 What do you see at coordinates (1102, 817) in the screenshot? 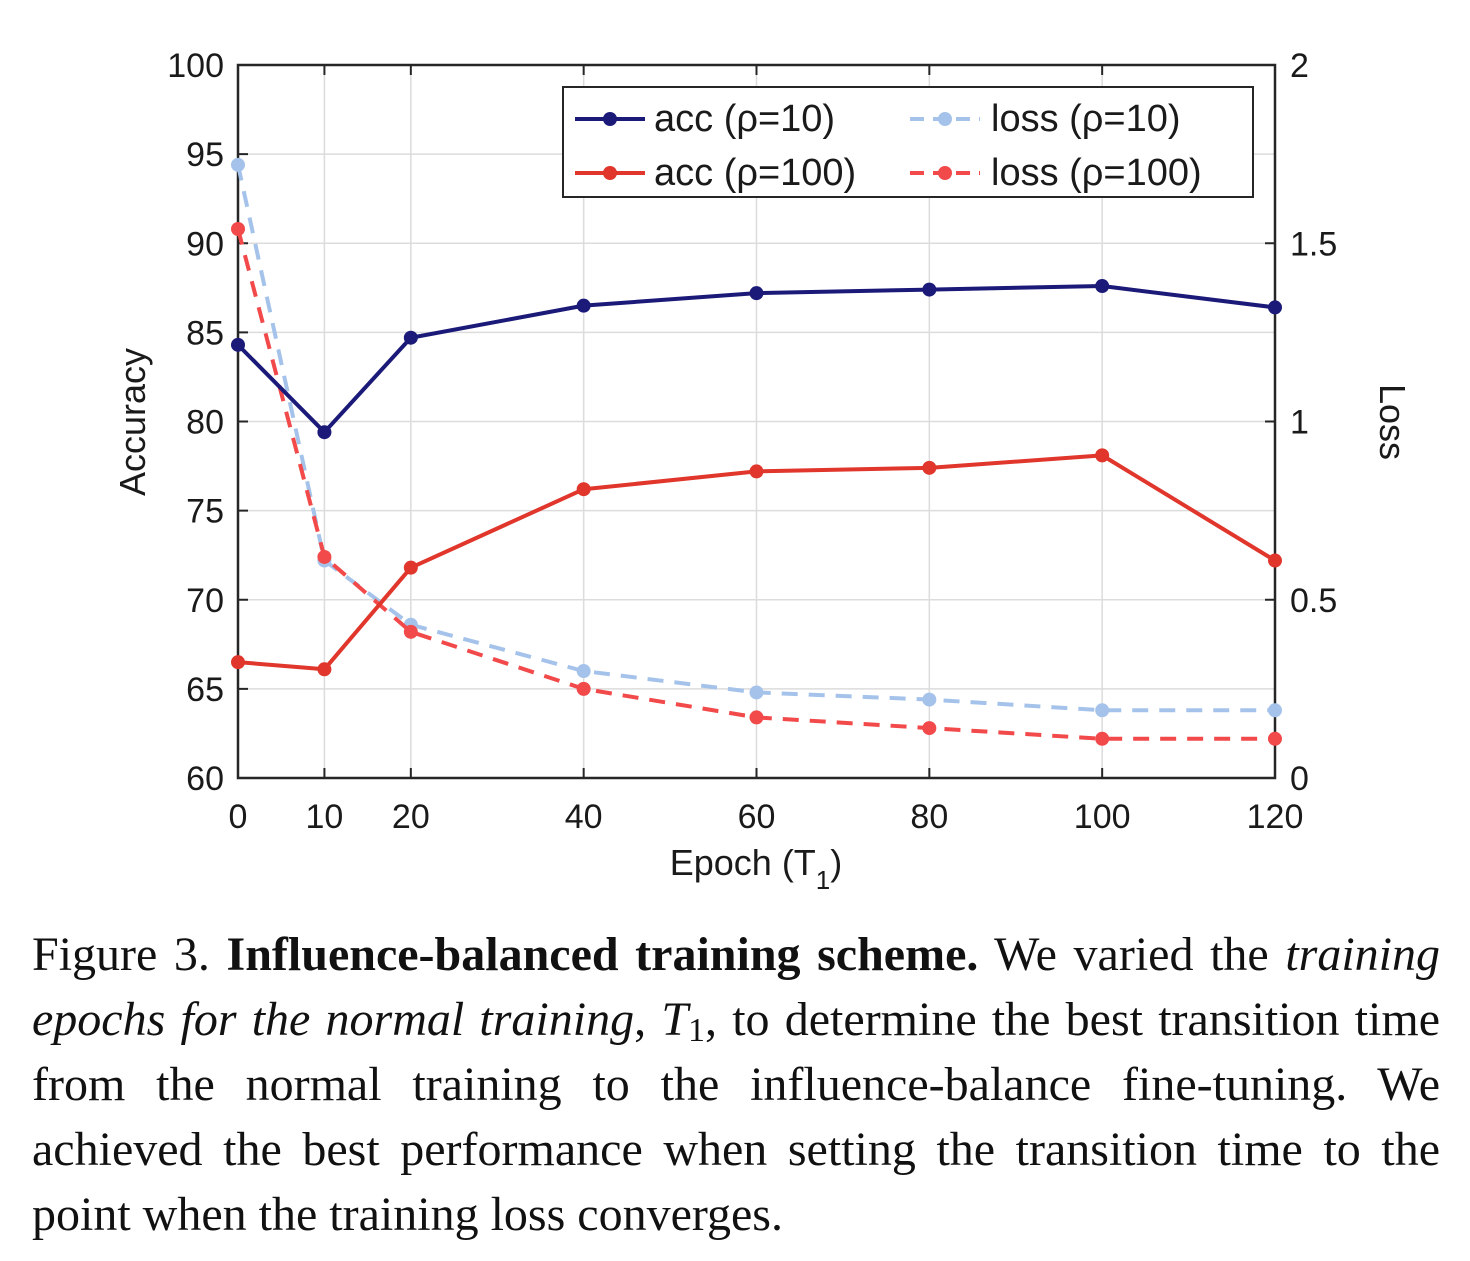
I see `x-tick-label: 100` at bounding box center [1102, 817].